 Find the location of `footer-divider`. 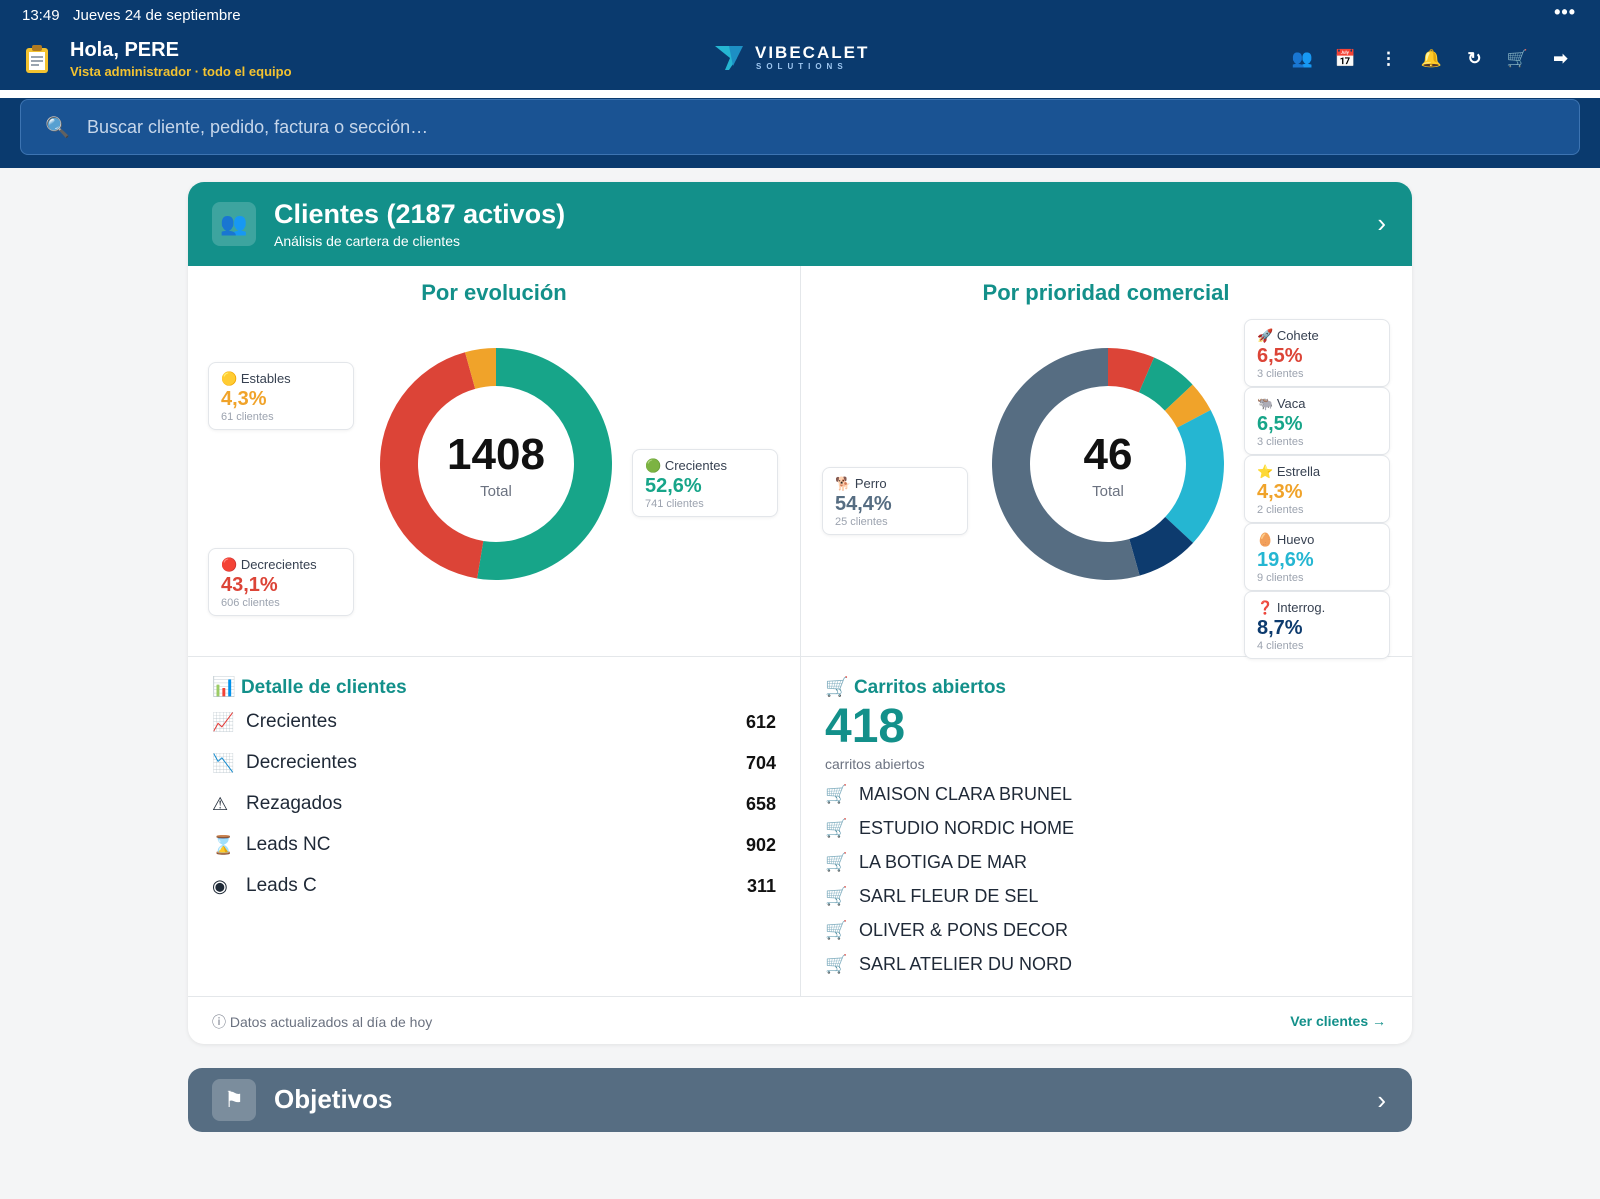

footer-divider is located at coordinates (800, 996).